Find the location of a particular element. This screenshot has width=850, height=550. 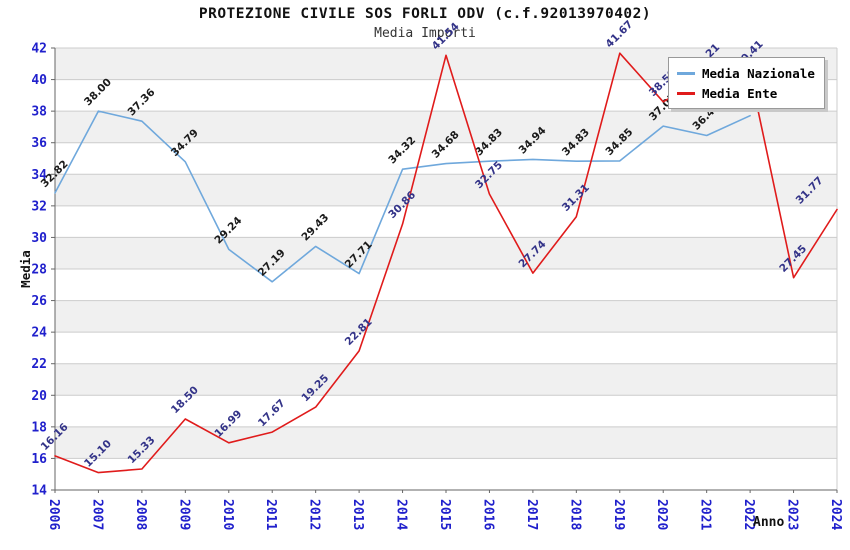

y-tick-label: 22 is located at coordinates (39, 364).